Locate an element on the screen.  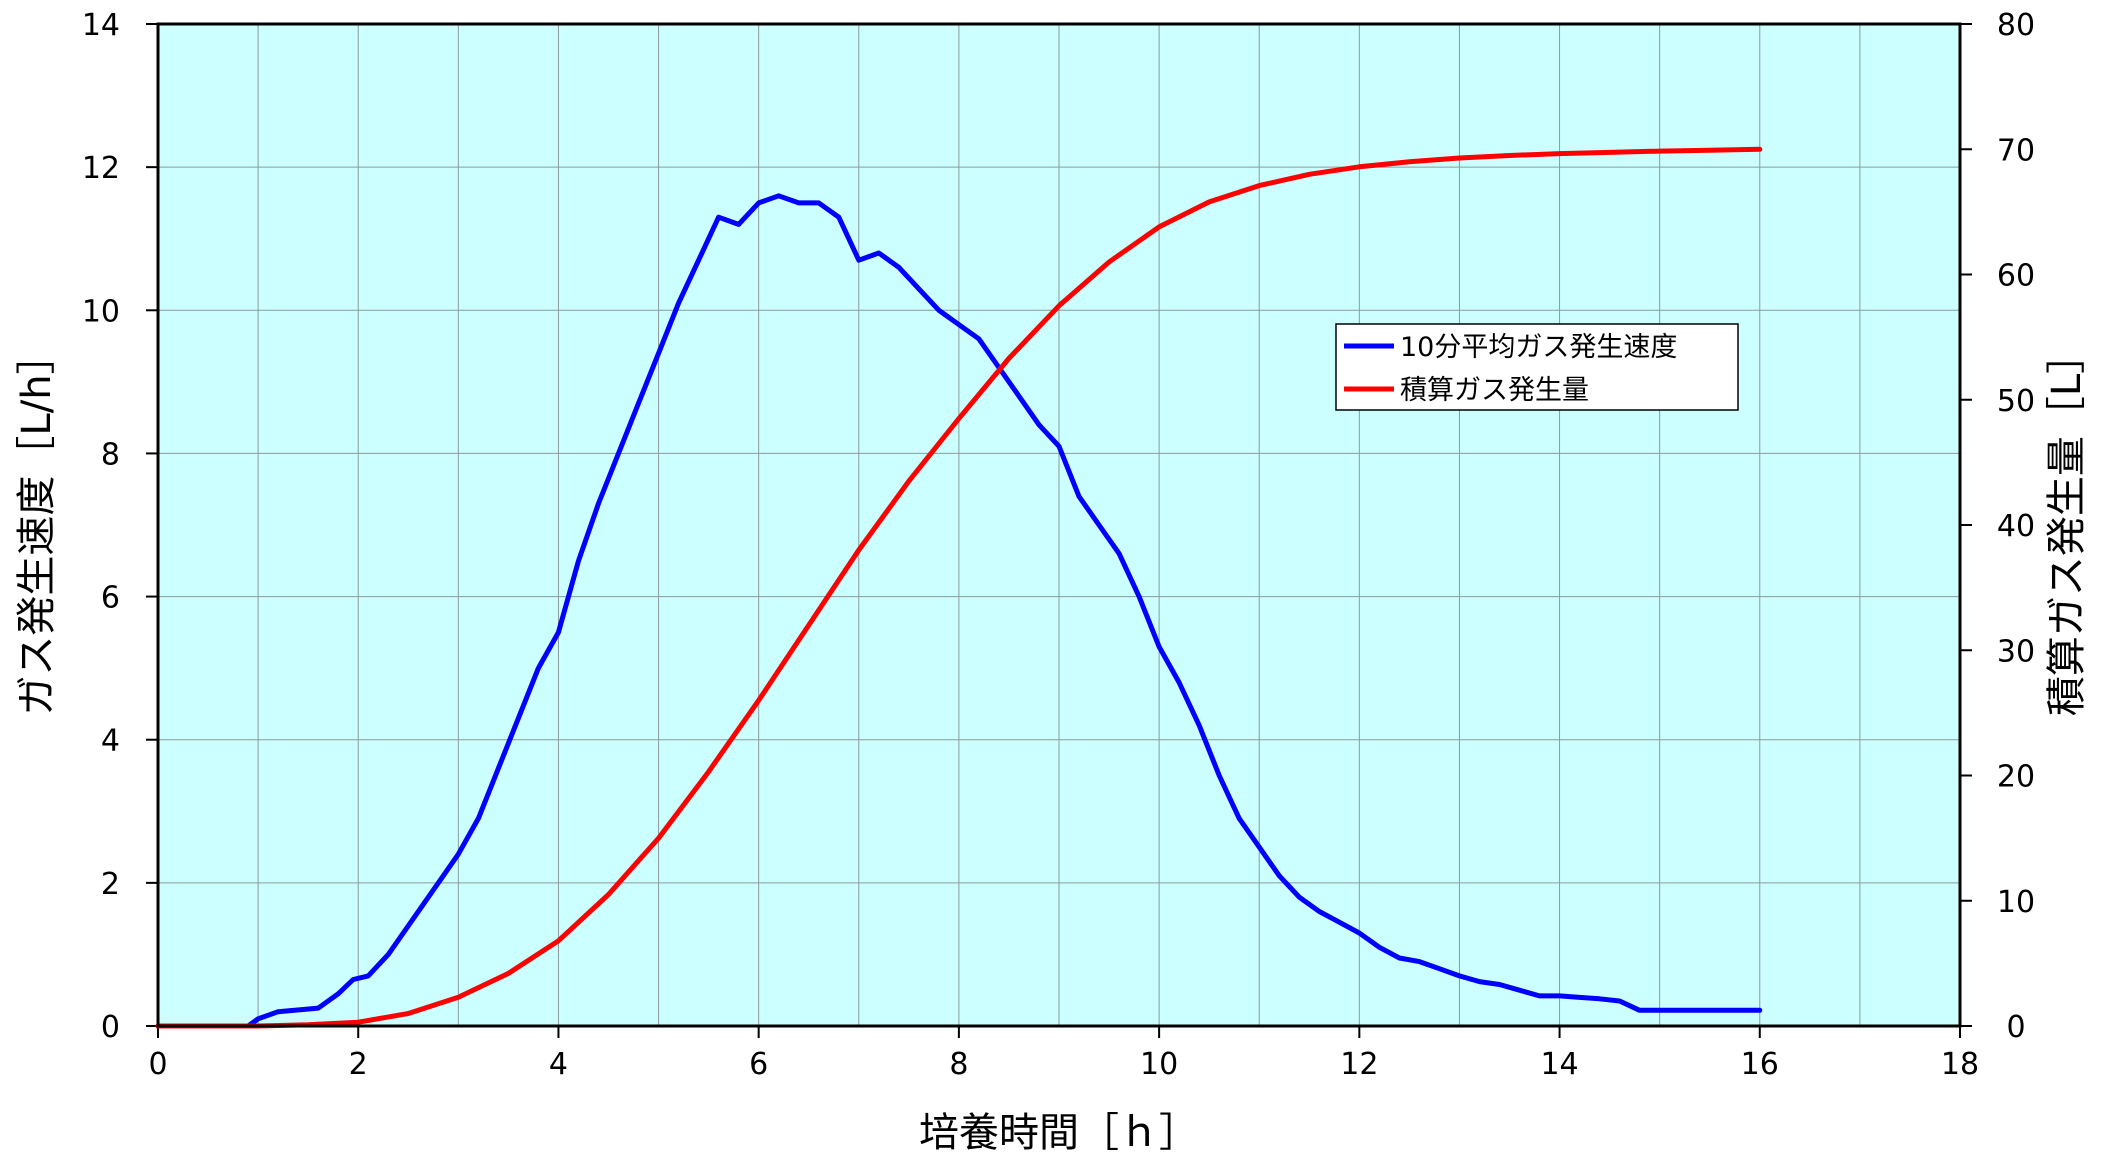
y-left-tick-label: 10 is located at coordinates (101, 311).